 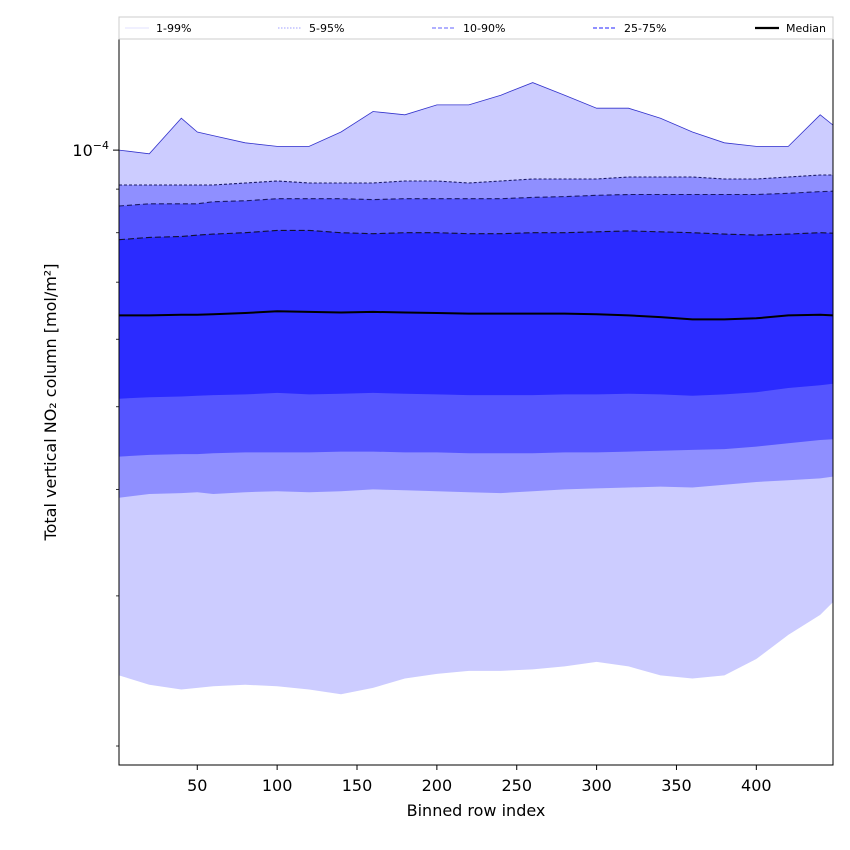 I want to click on x-tick-label: 150, so click(x=357, y=785).